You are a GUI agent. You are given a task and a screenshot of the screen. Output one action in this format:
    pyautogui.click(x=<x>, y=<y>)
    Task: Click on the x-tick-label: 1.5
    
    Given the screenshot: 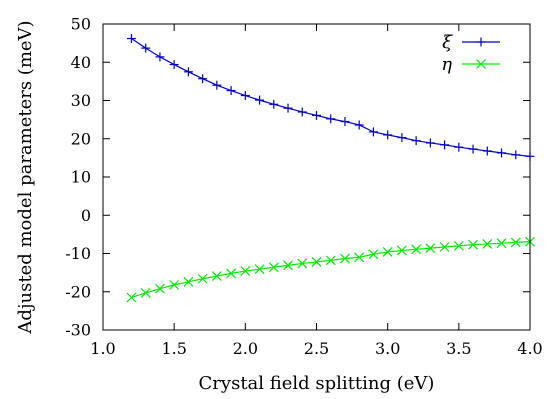 What is the action you would take?
    pyautogui.click(x=173, y=348)
    